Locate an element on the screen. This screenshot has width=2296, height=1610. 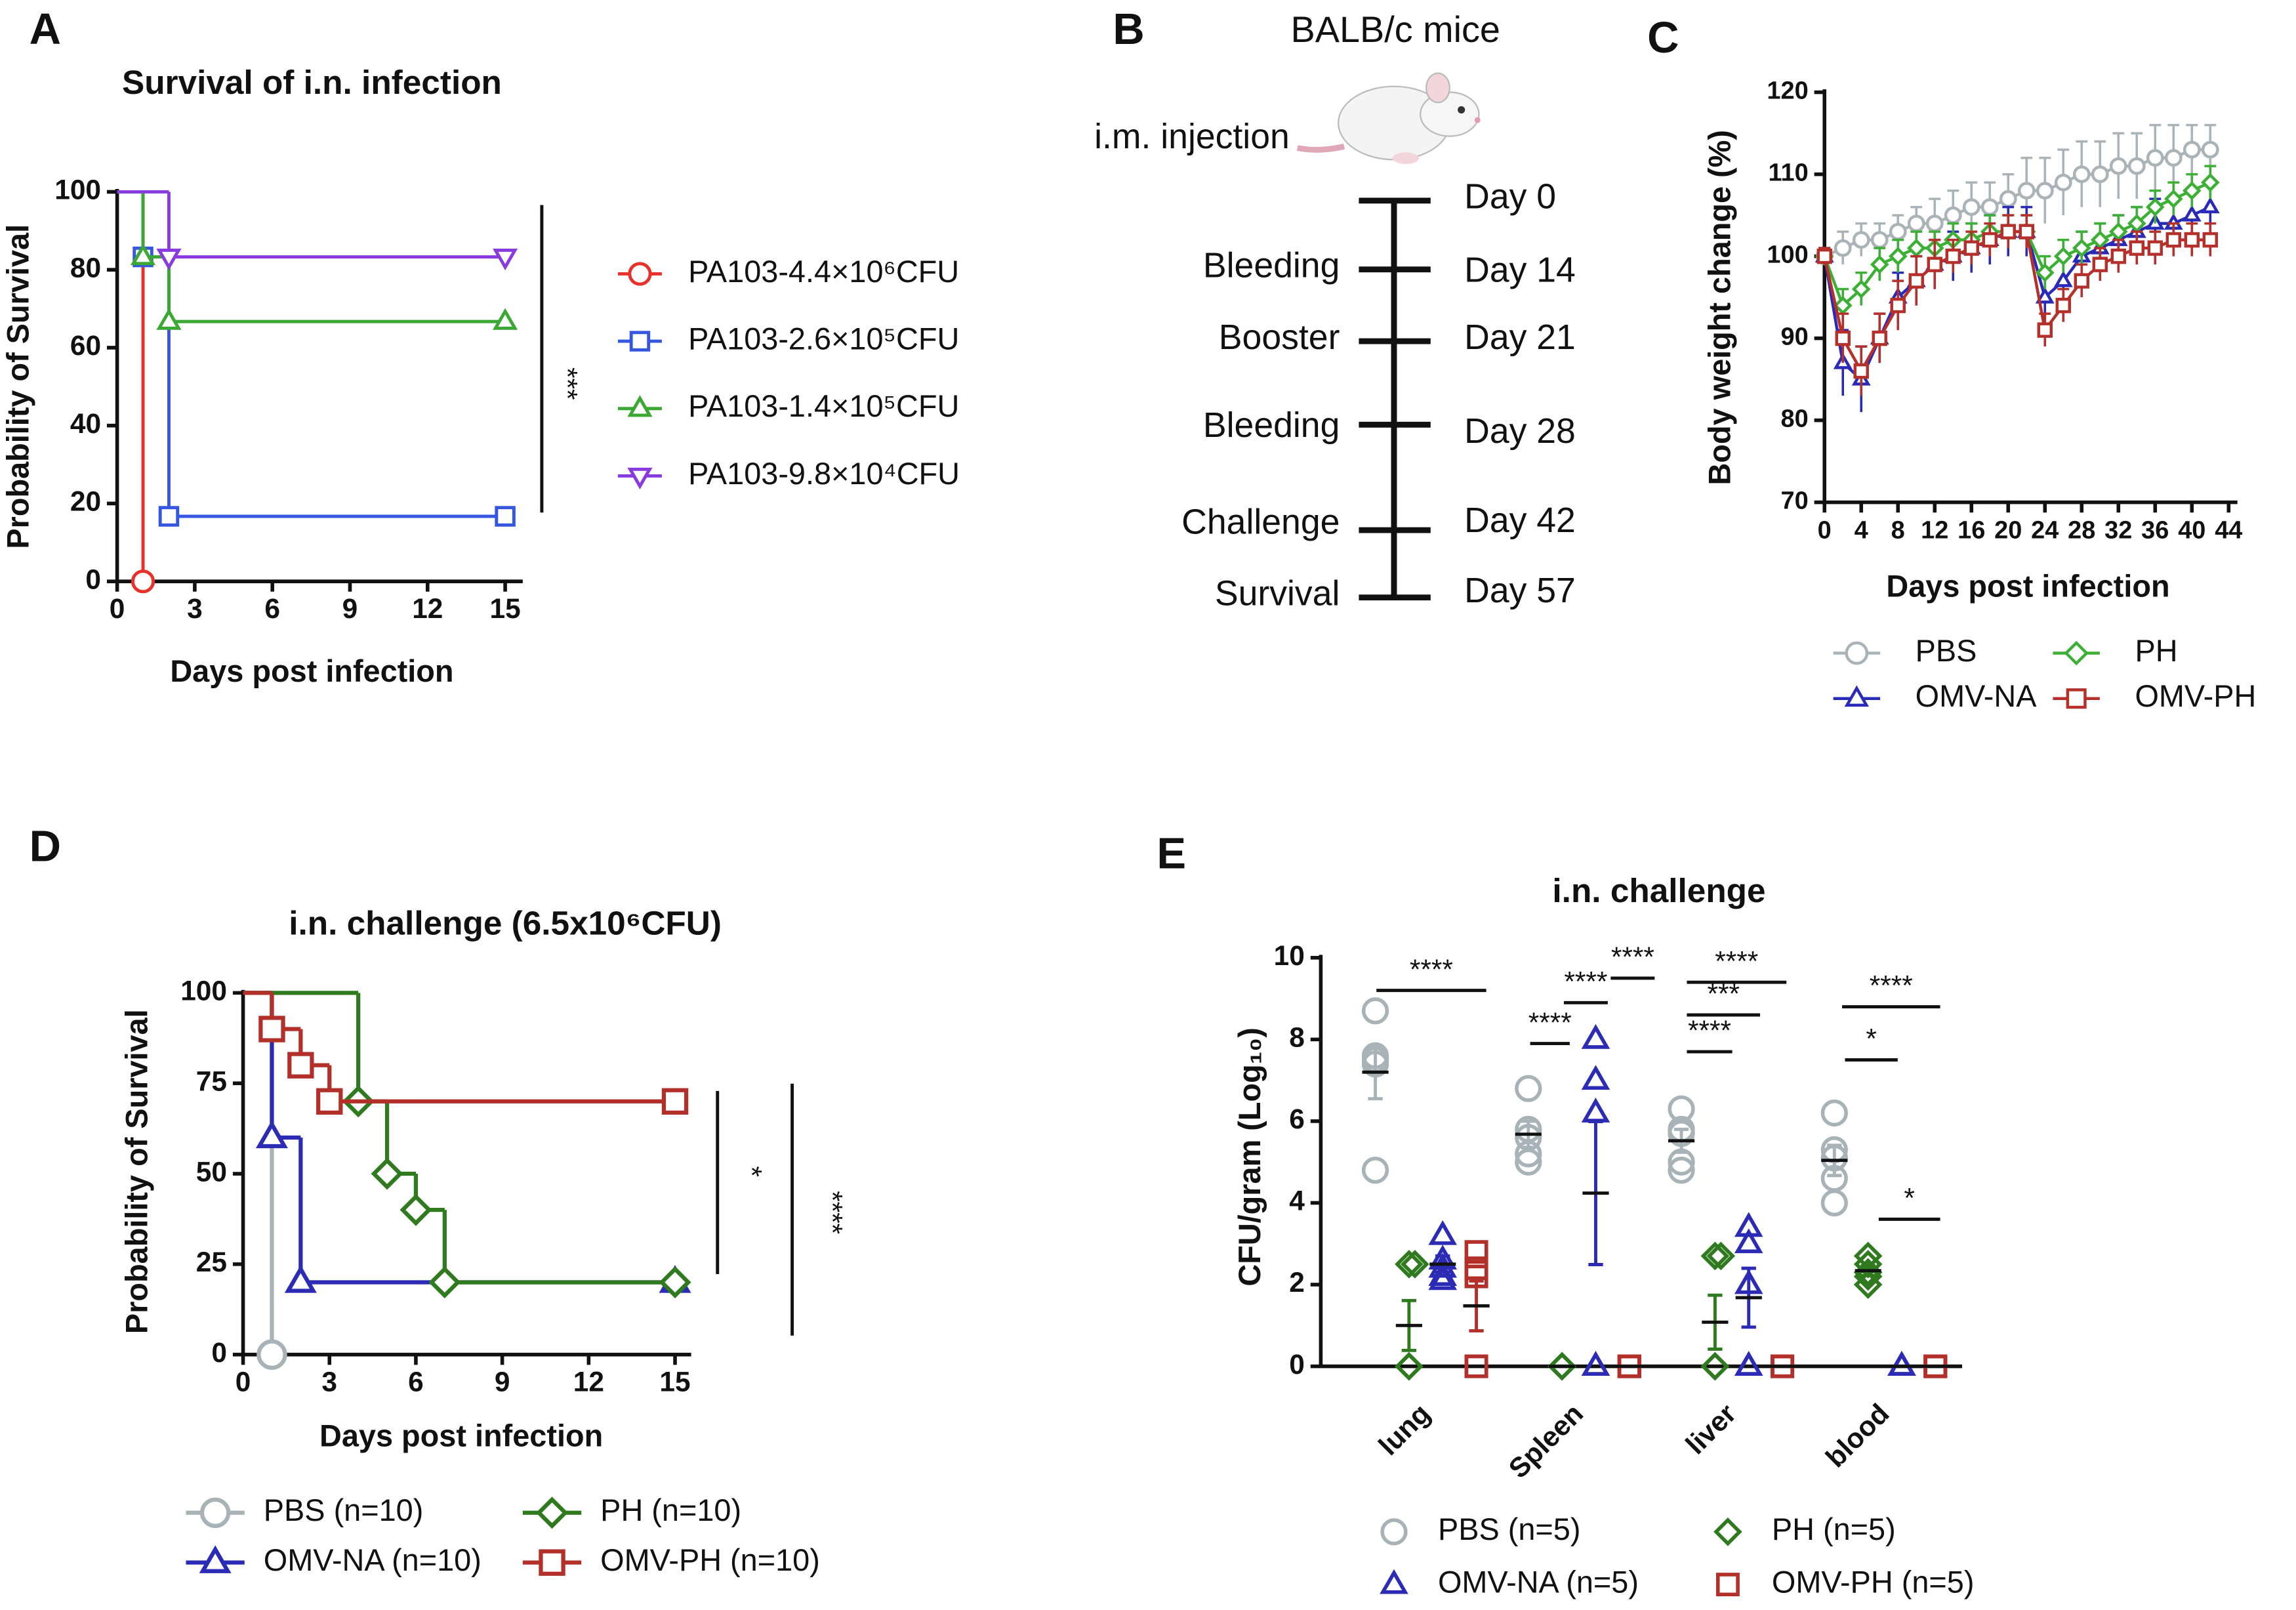
x-tick-label: 4 is located at coordinates (1862, 530).